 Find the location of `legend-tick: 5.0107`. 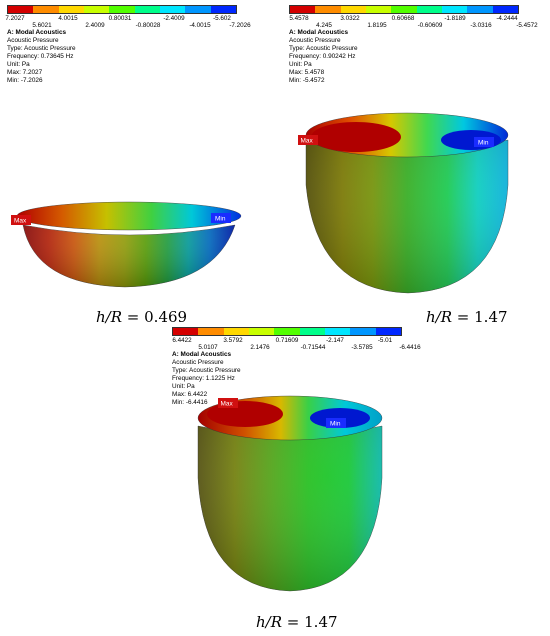

legend-tick: 5.0107 is located at coordinates (208, 347).